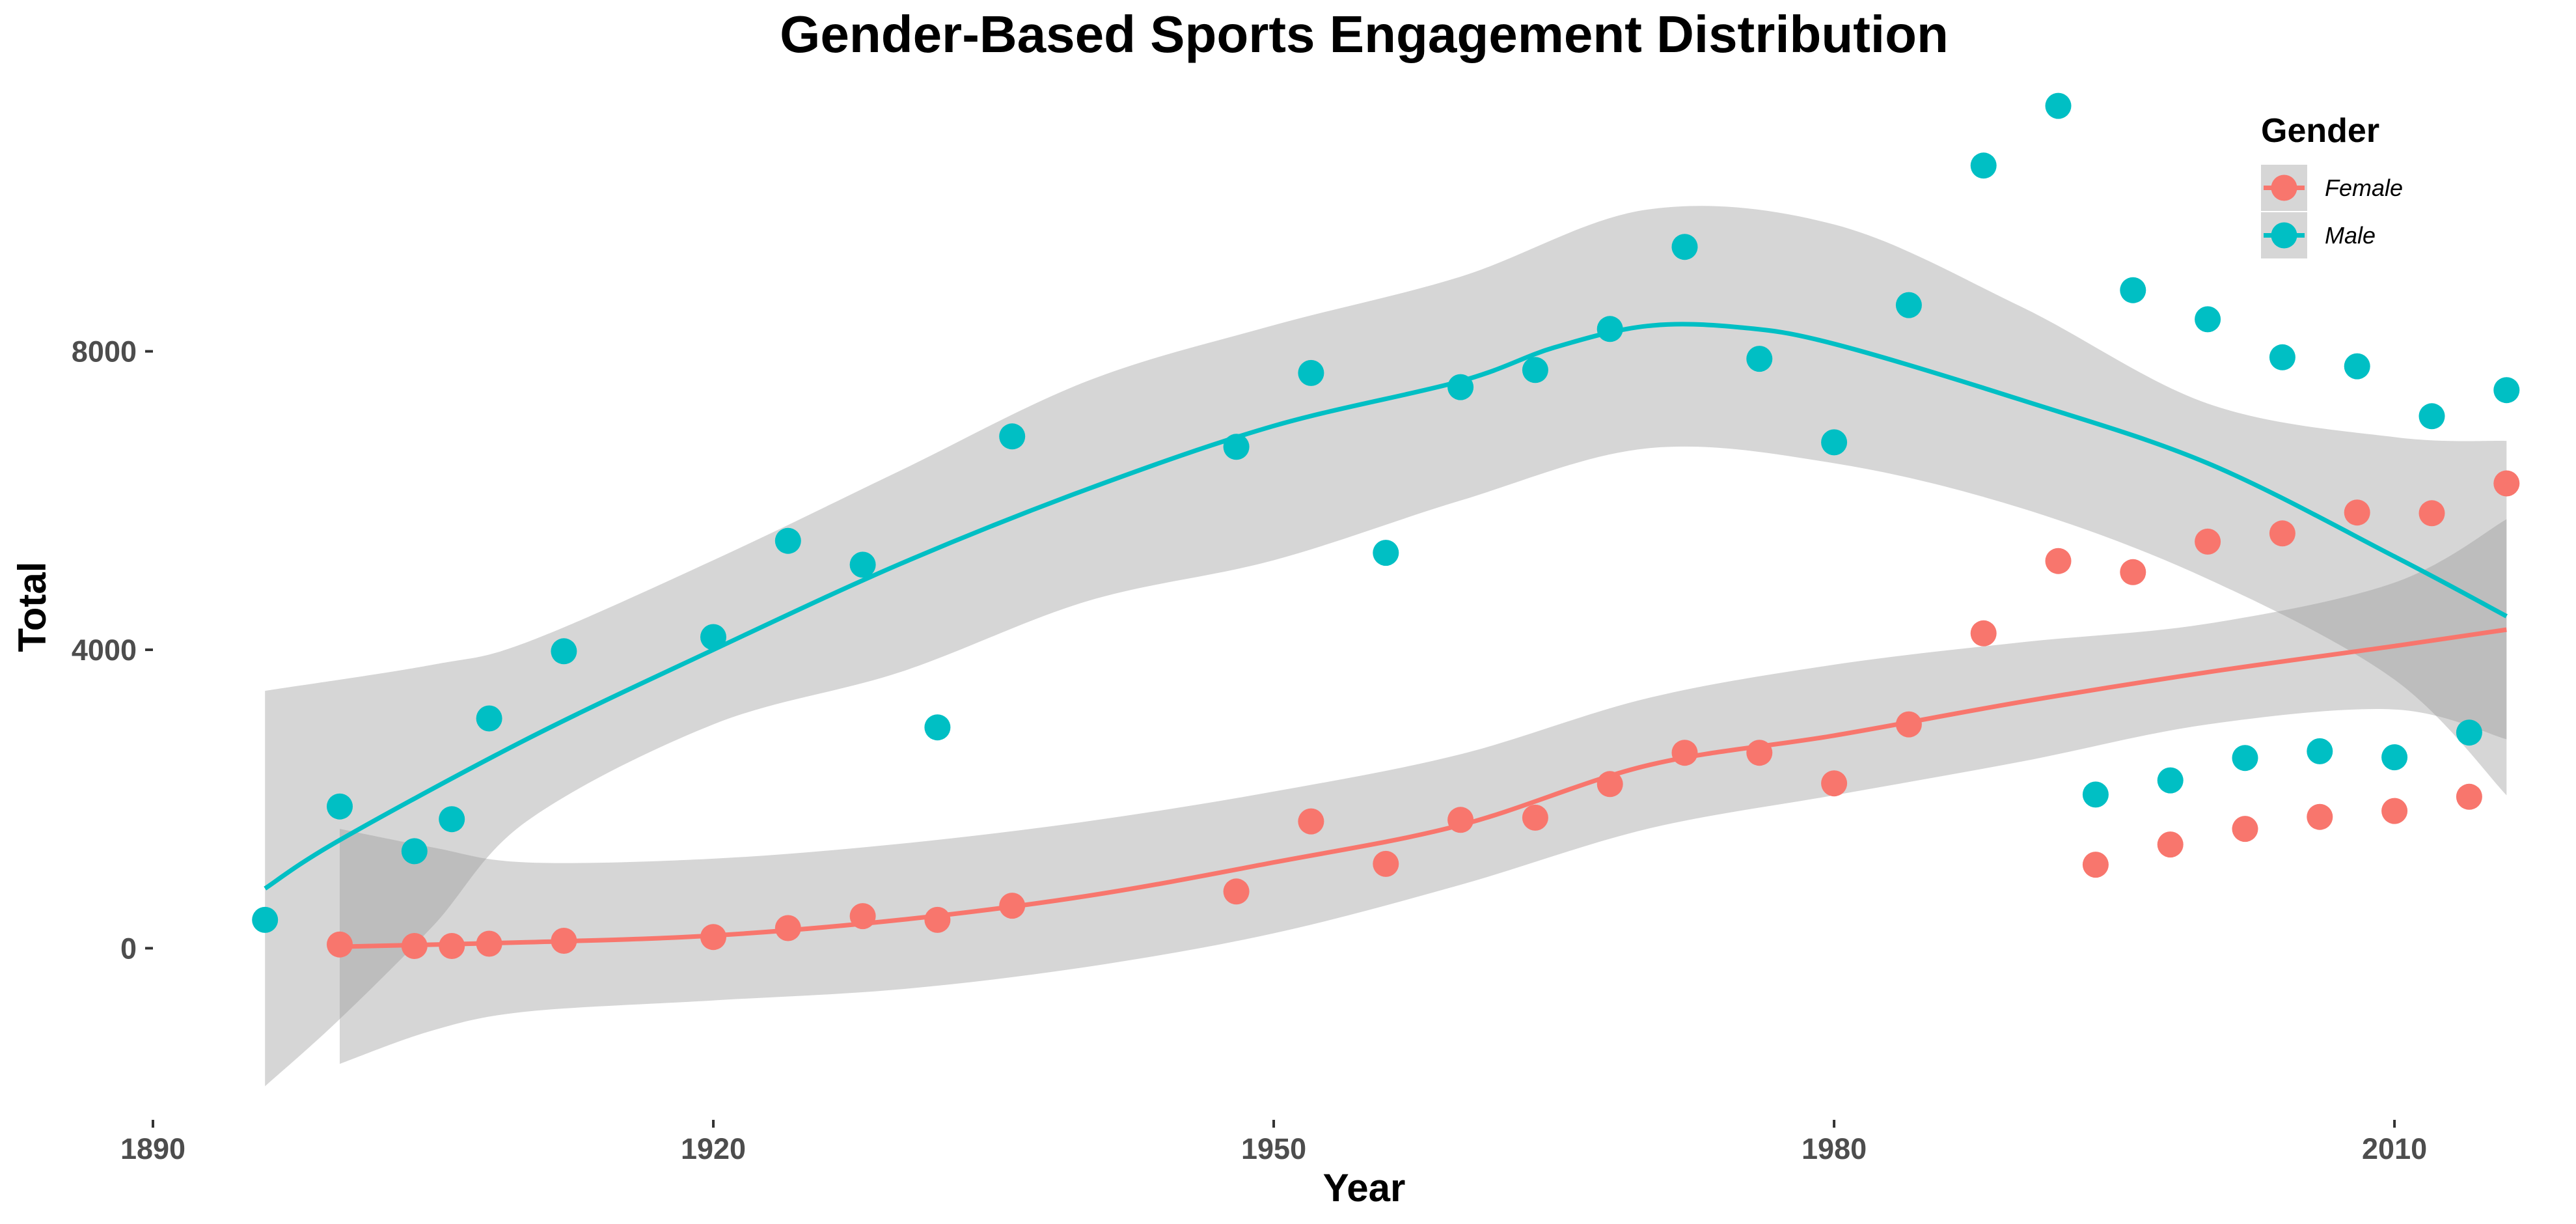 This screenshot has width=2576, height=1224. Describe the element at coordinates (32, 607) in the screenshot. I see `y-axis-title: Total` at that location.